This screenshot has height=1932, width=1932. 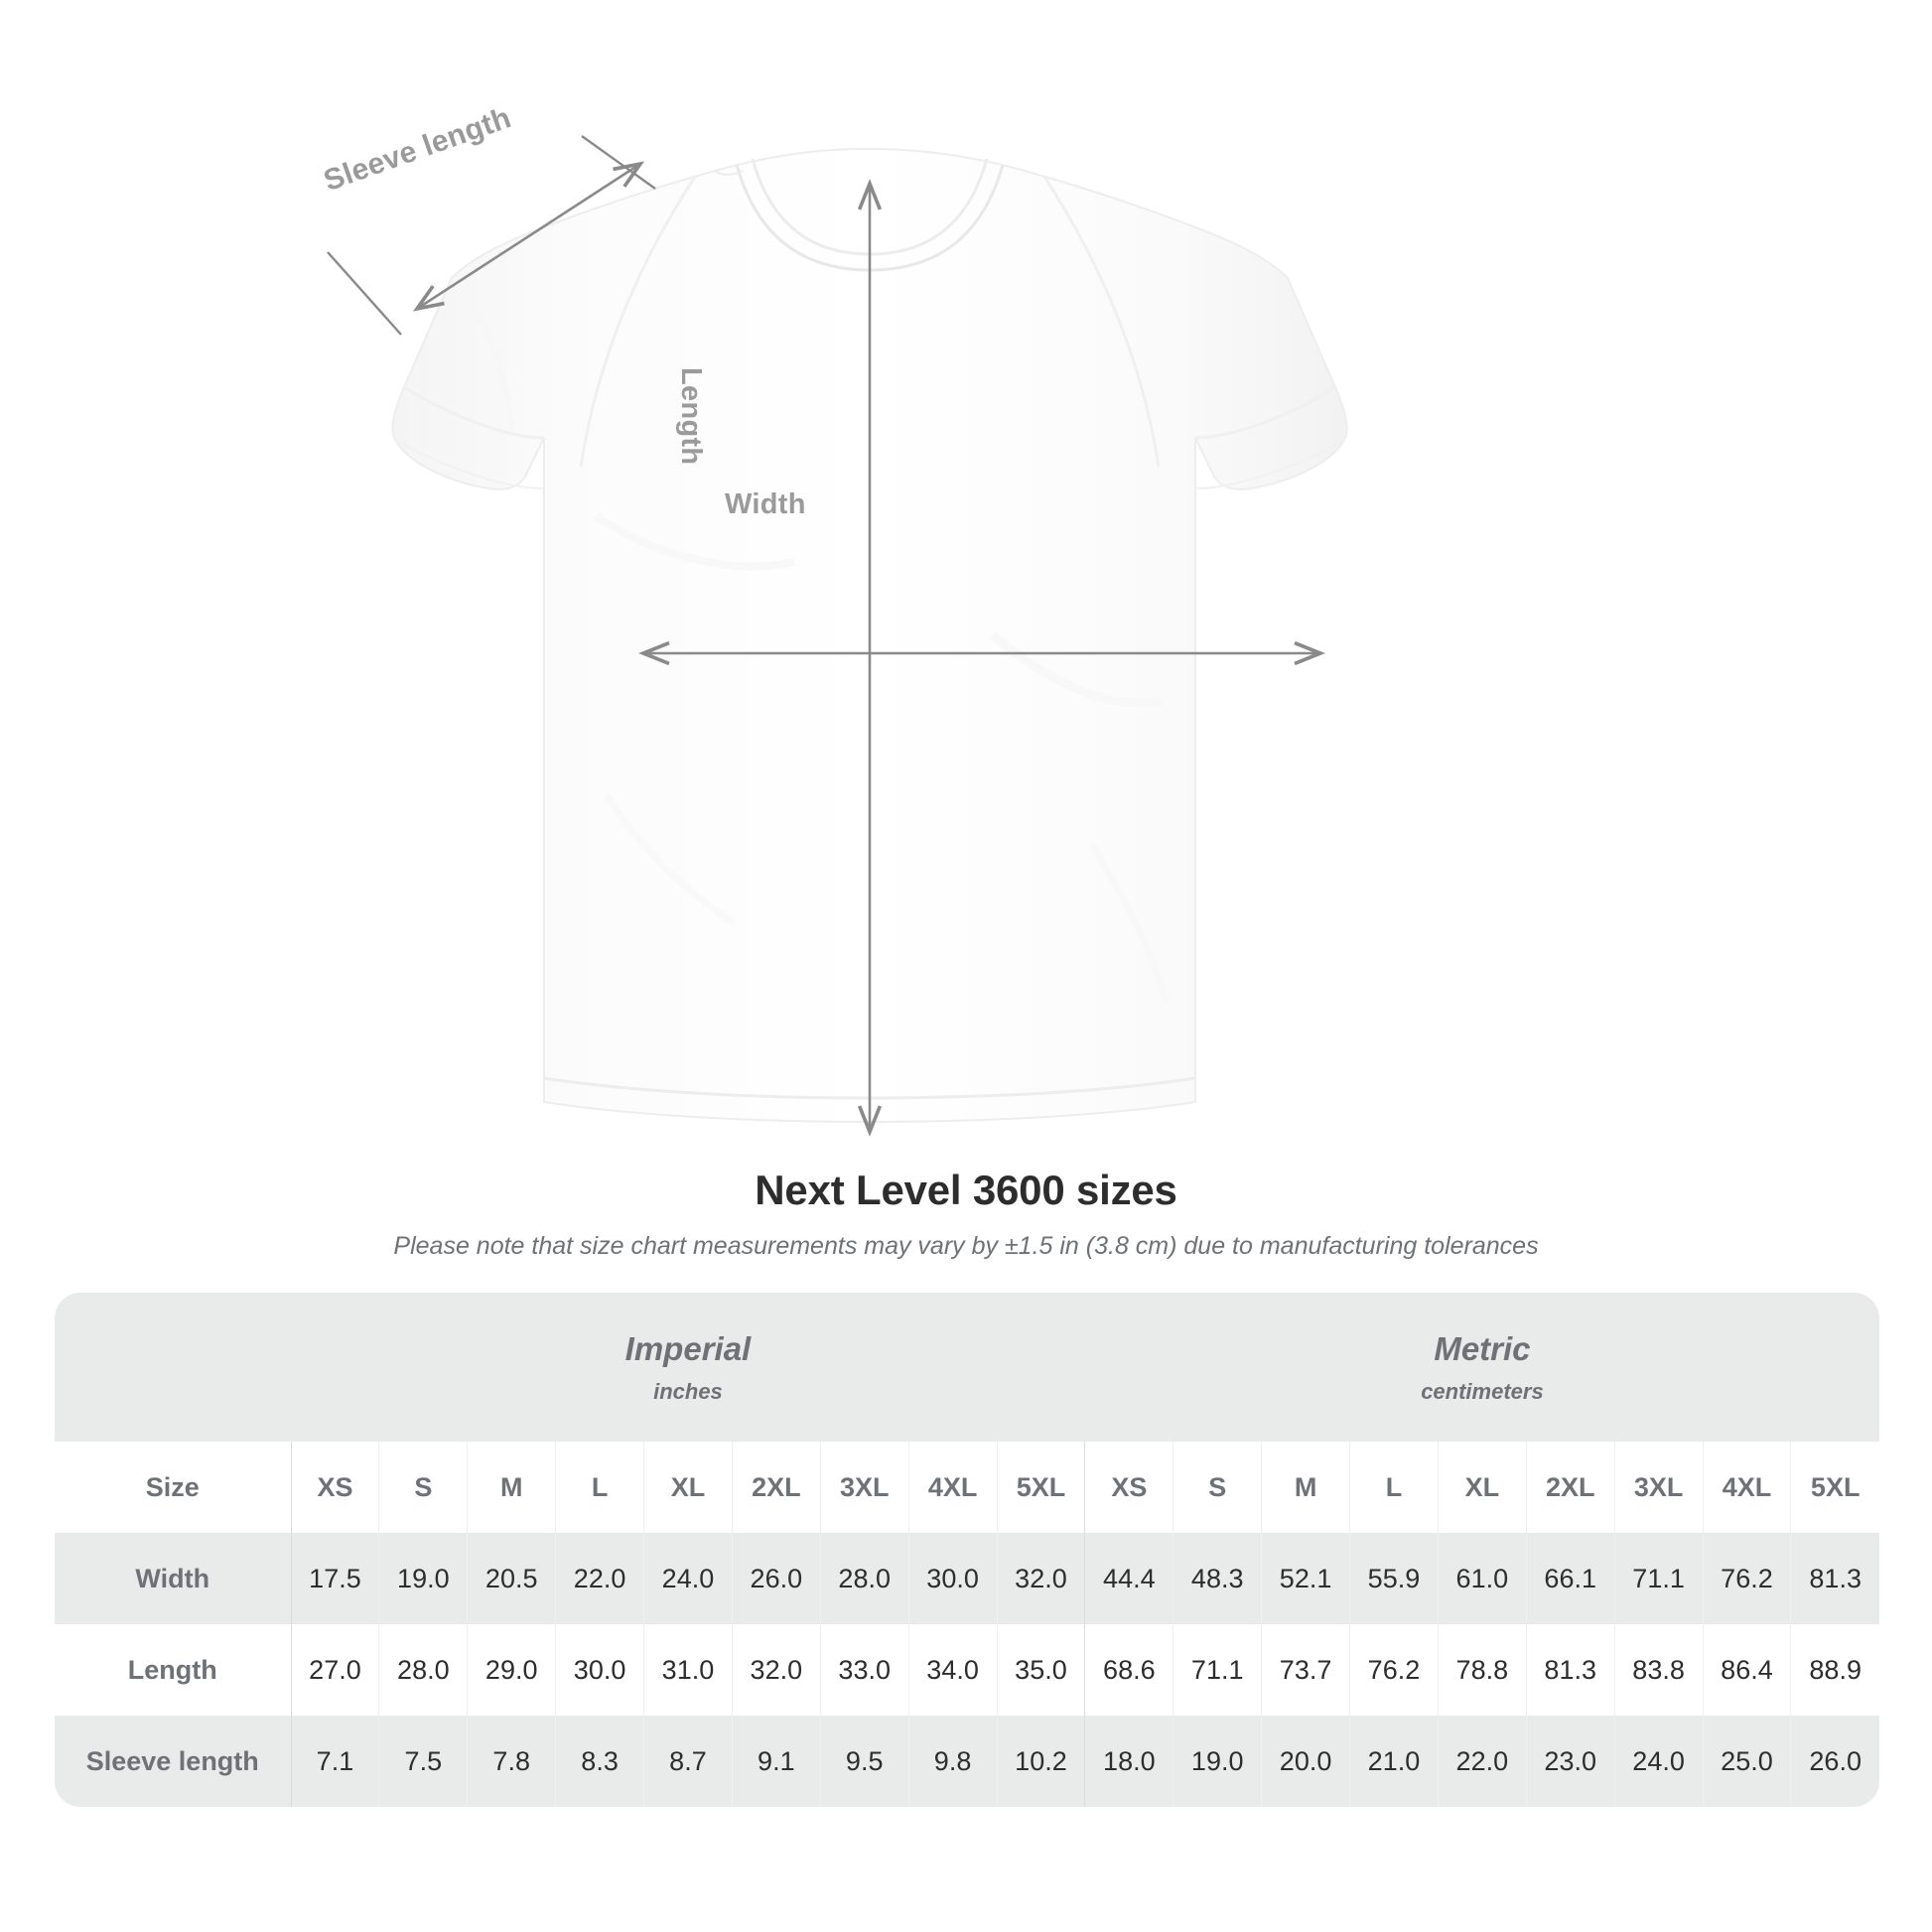 I want to click on cell-sleeve-length-4XL-cm: 25.0, so click(x=1746, y=1762).